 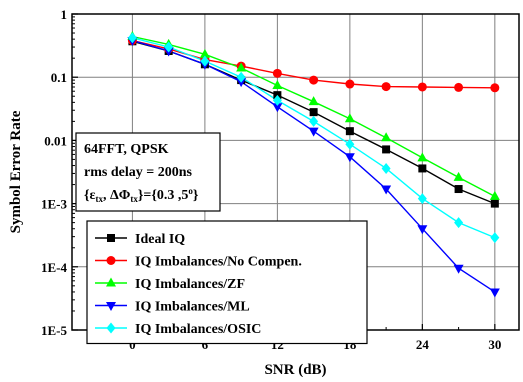 I want to click on annotation-eps: {ε, so click(x=90, y=195).